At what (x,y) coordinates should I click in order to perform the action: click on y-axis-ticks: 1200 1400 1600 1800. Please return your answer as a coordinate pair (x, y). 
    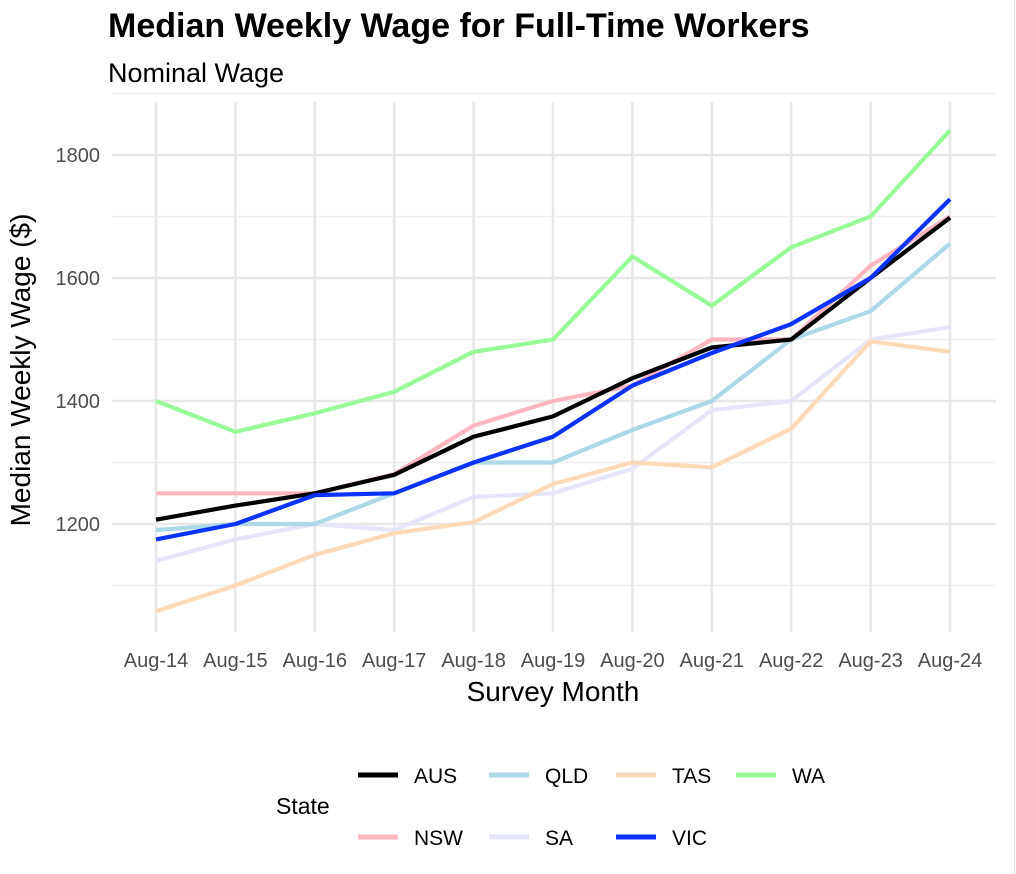
    Looking at the image, I should click on (78, 340).